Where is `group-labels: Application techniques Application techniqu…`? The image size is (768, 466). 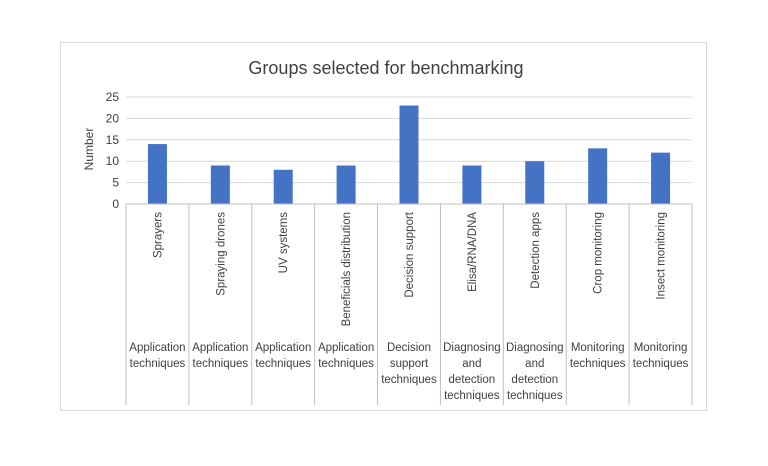
group-labels: Application techniques Application techniqu… is located at coordinates (408, 372).